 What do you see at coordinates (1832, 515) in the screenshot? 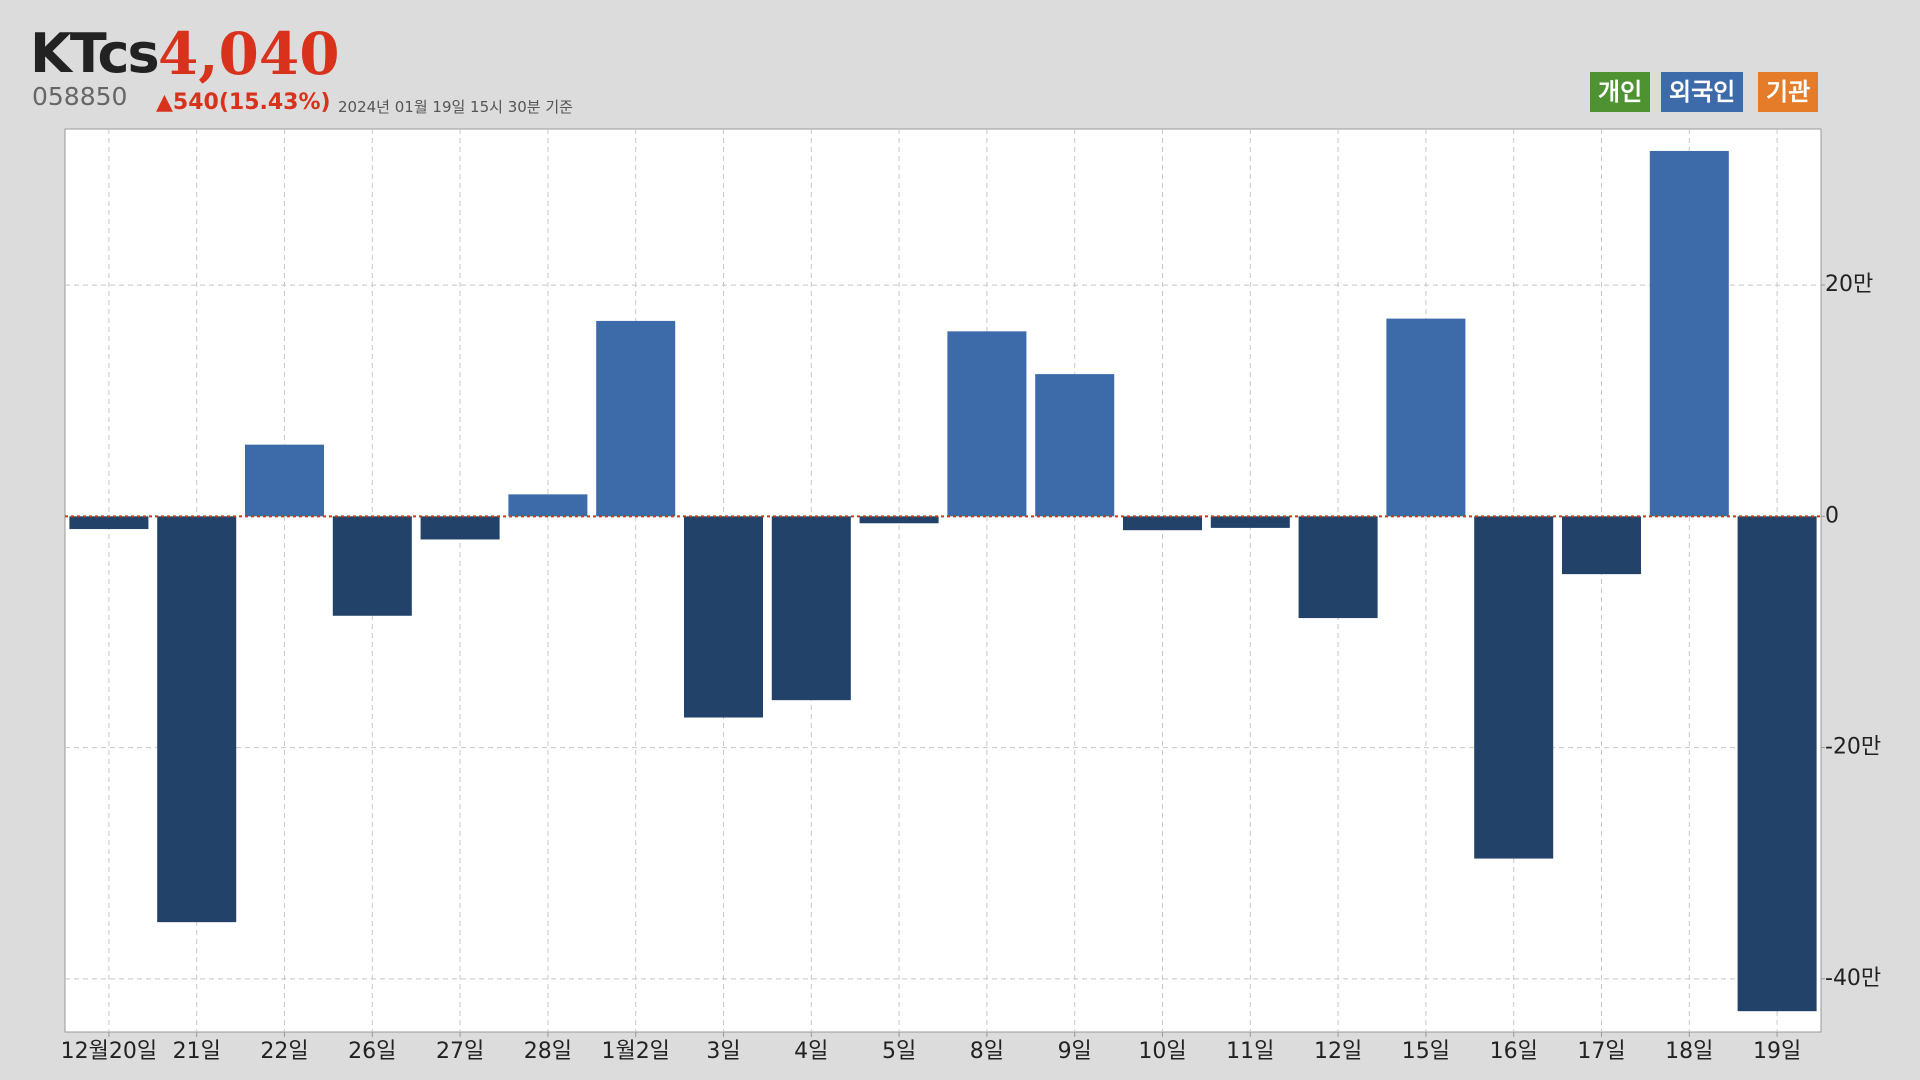
I see `y-tick-label: 0` at bounding box center [1832, 515].